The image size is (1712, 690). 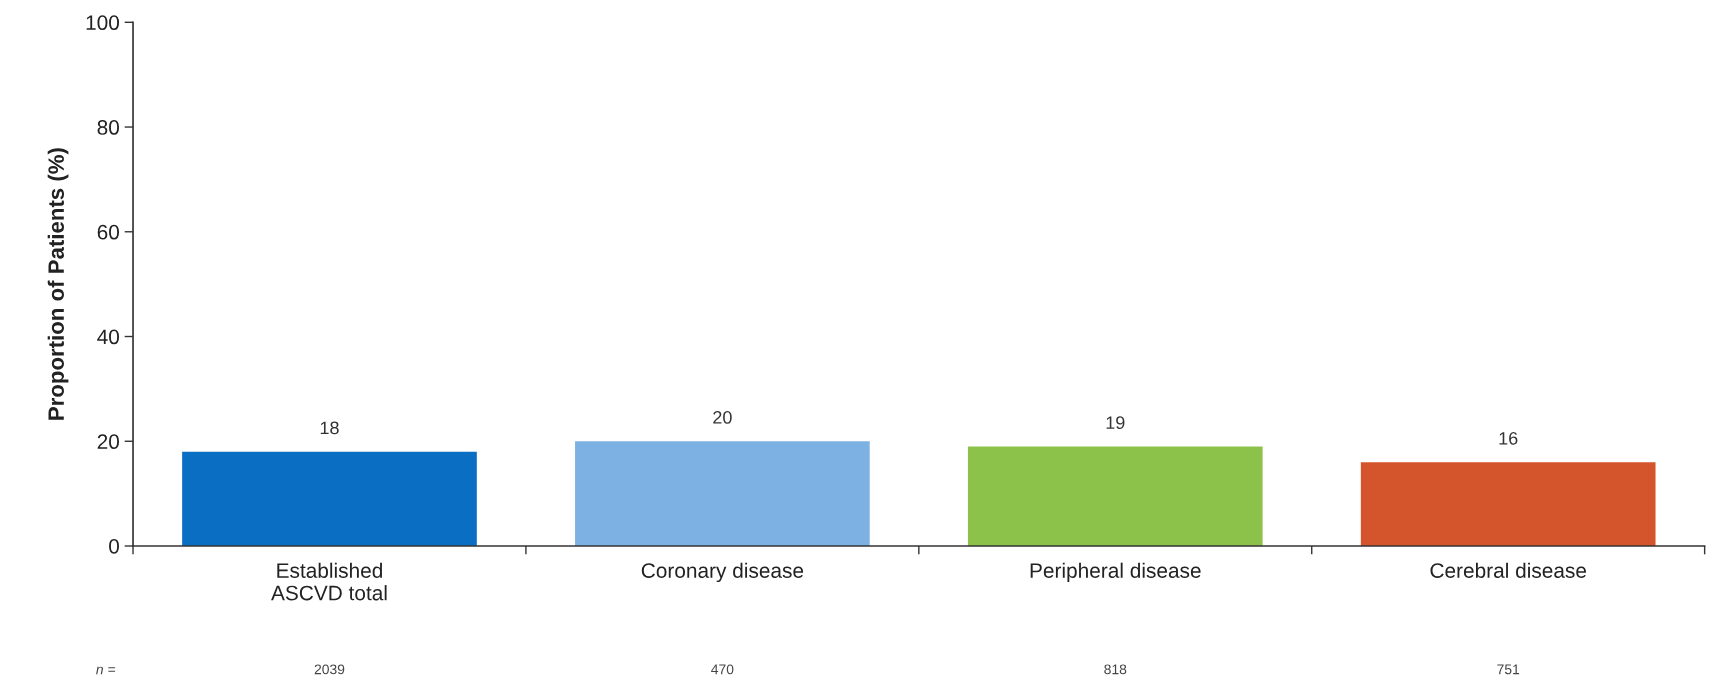 I want to click on text: n =, so click(x=106, y=670).